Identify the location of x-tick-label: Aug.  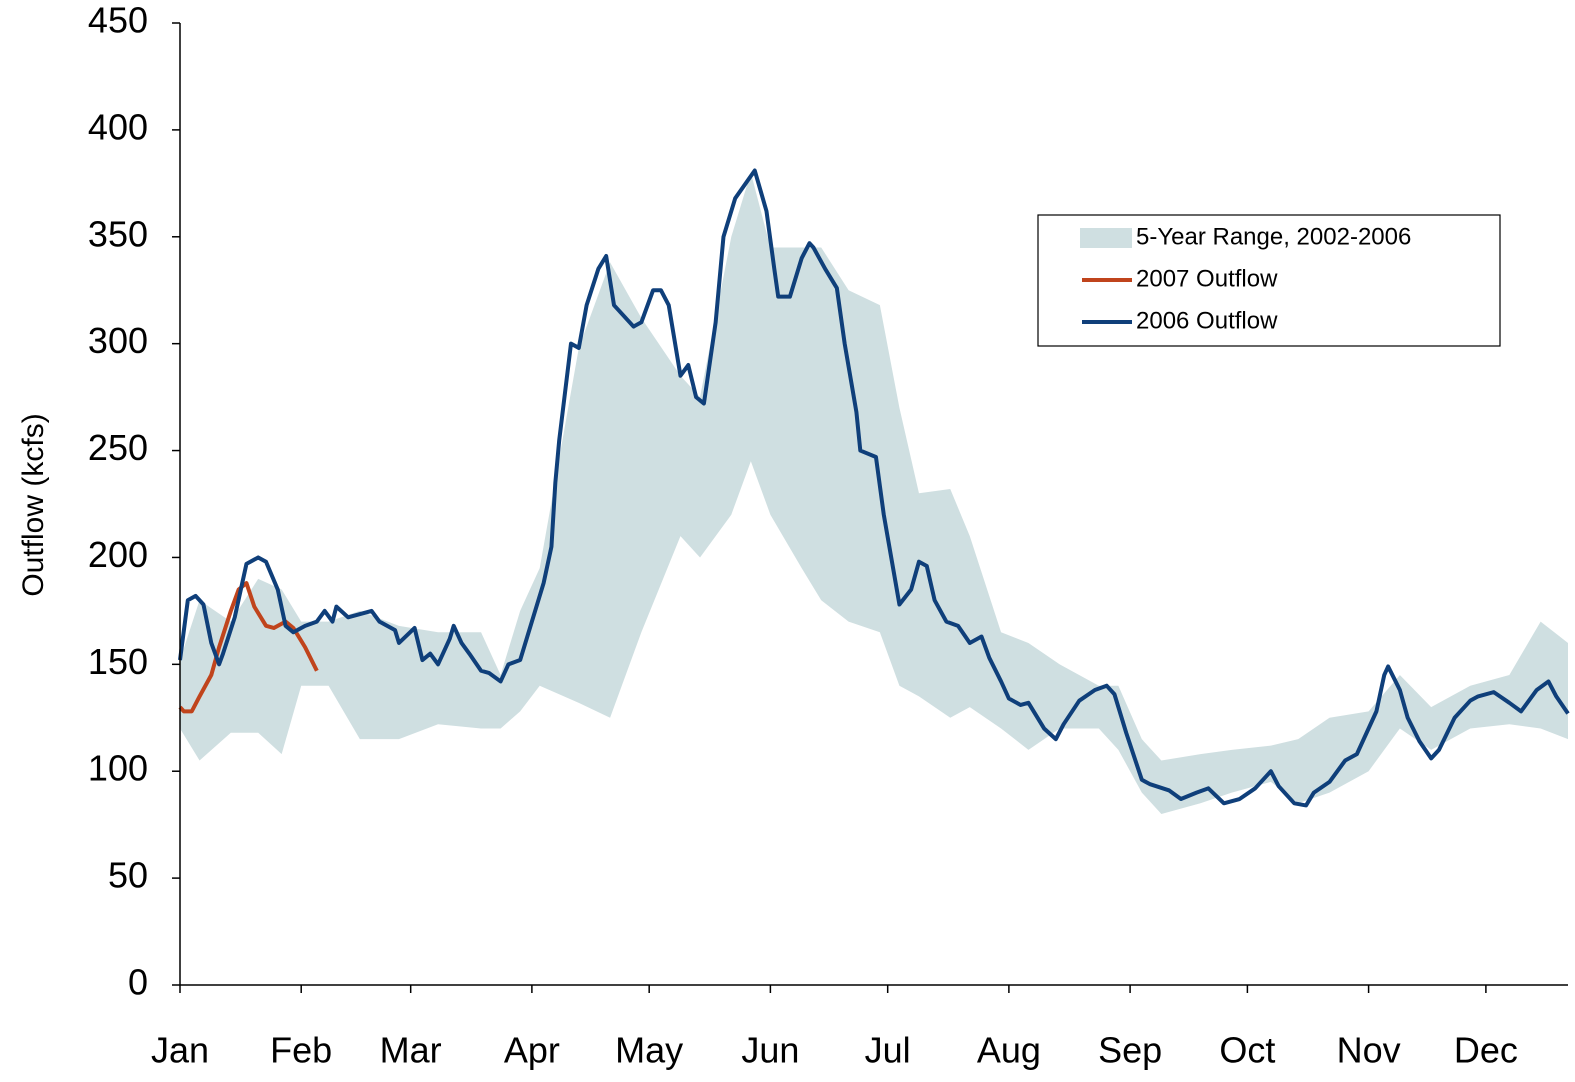
(1009, 1050).